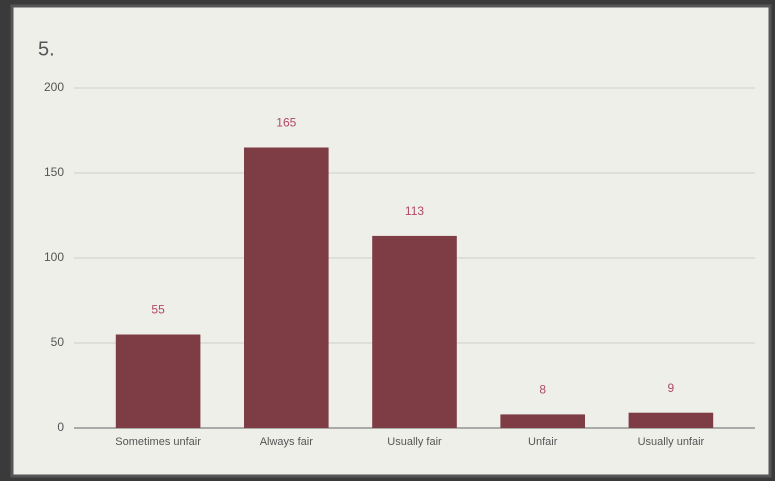 Image resolution: width=775 pixels, height=481 pixels. I want to click on y-tick-label: 200, so click(54, 87).